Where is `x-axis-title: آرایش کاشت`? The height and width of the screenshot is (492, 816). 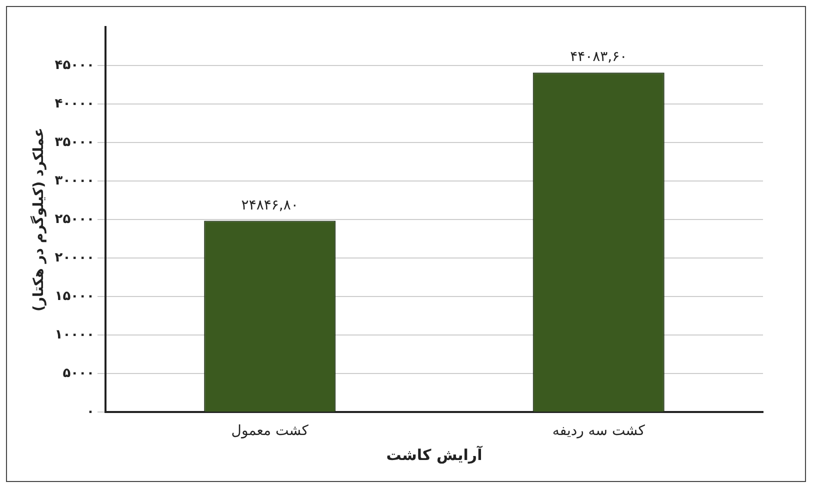 x-axis-title: آرایش کاشت is located at coordinates (435, 454).